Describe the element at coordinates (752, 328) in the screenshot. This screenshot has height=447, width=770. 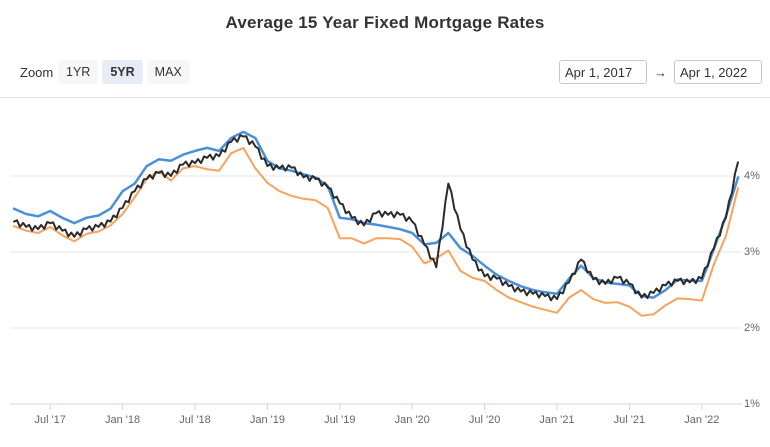
I see `y-axis-label: 2%` at that location.